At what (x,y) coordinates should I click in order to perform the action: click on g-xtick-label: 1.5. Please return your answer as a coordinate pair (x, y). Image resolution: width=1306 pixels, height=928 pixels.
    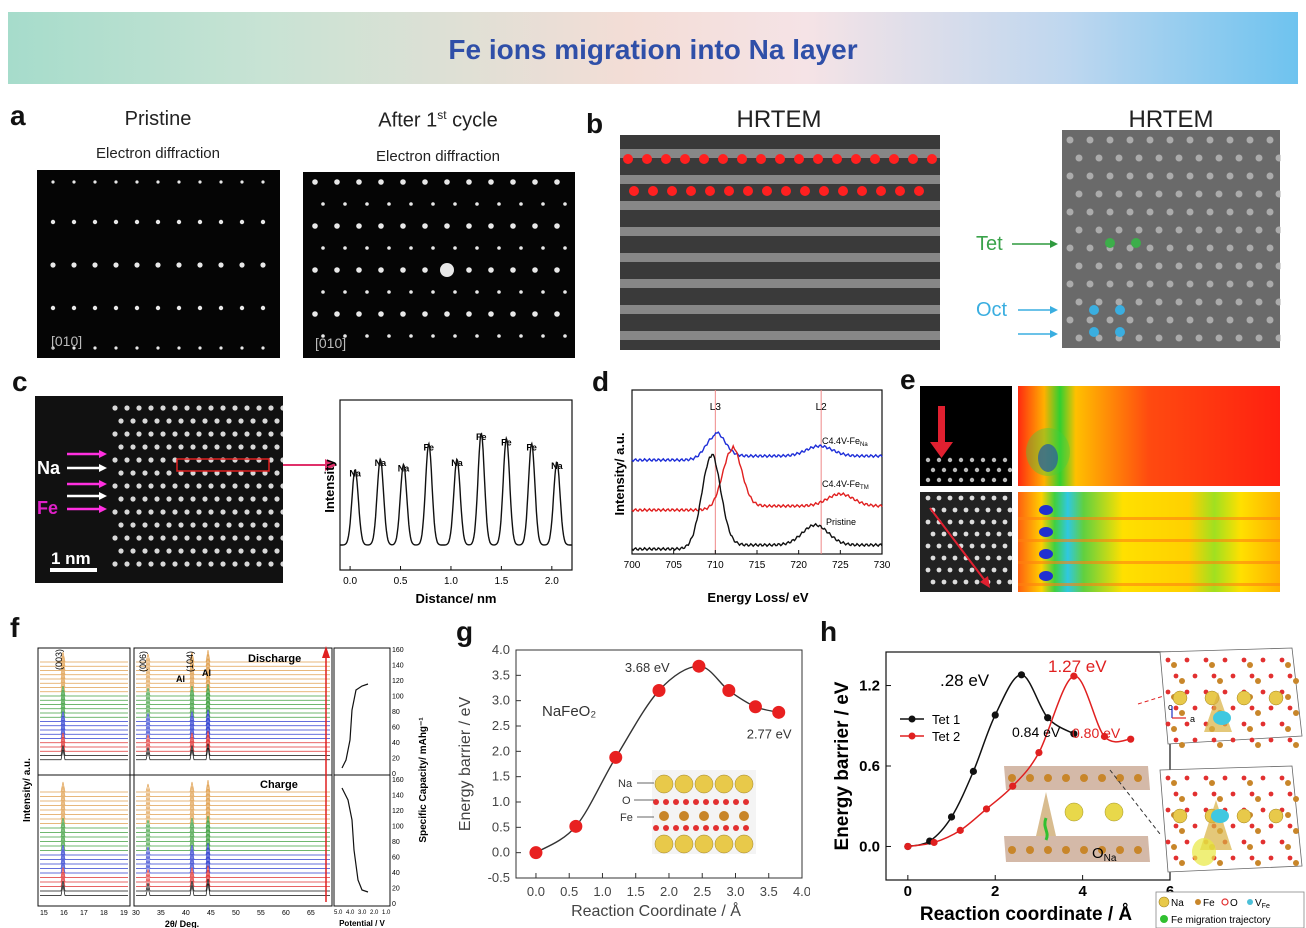
    Looking at the image, I should click on (636, 891).